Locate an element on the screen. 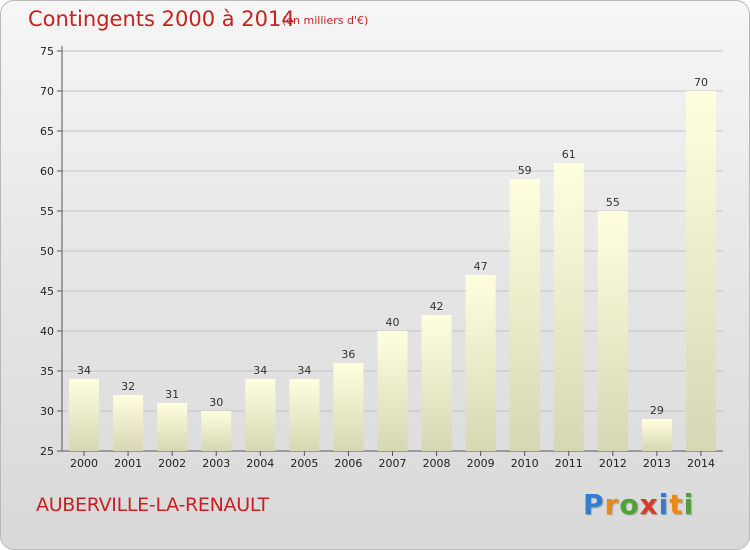 The width and height of the screenshot is (750, 550). data-label: 55 is located at coordinates (613, 202).